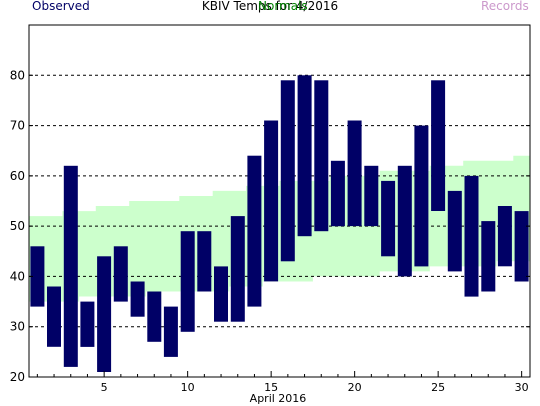  I want to click on xtick-label-25: 25, so click(438, 387).